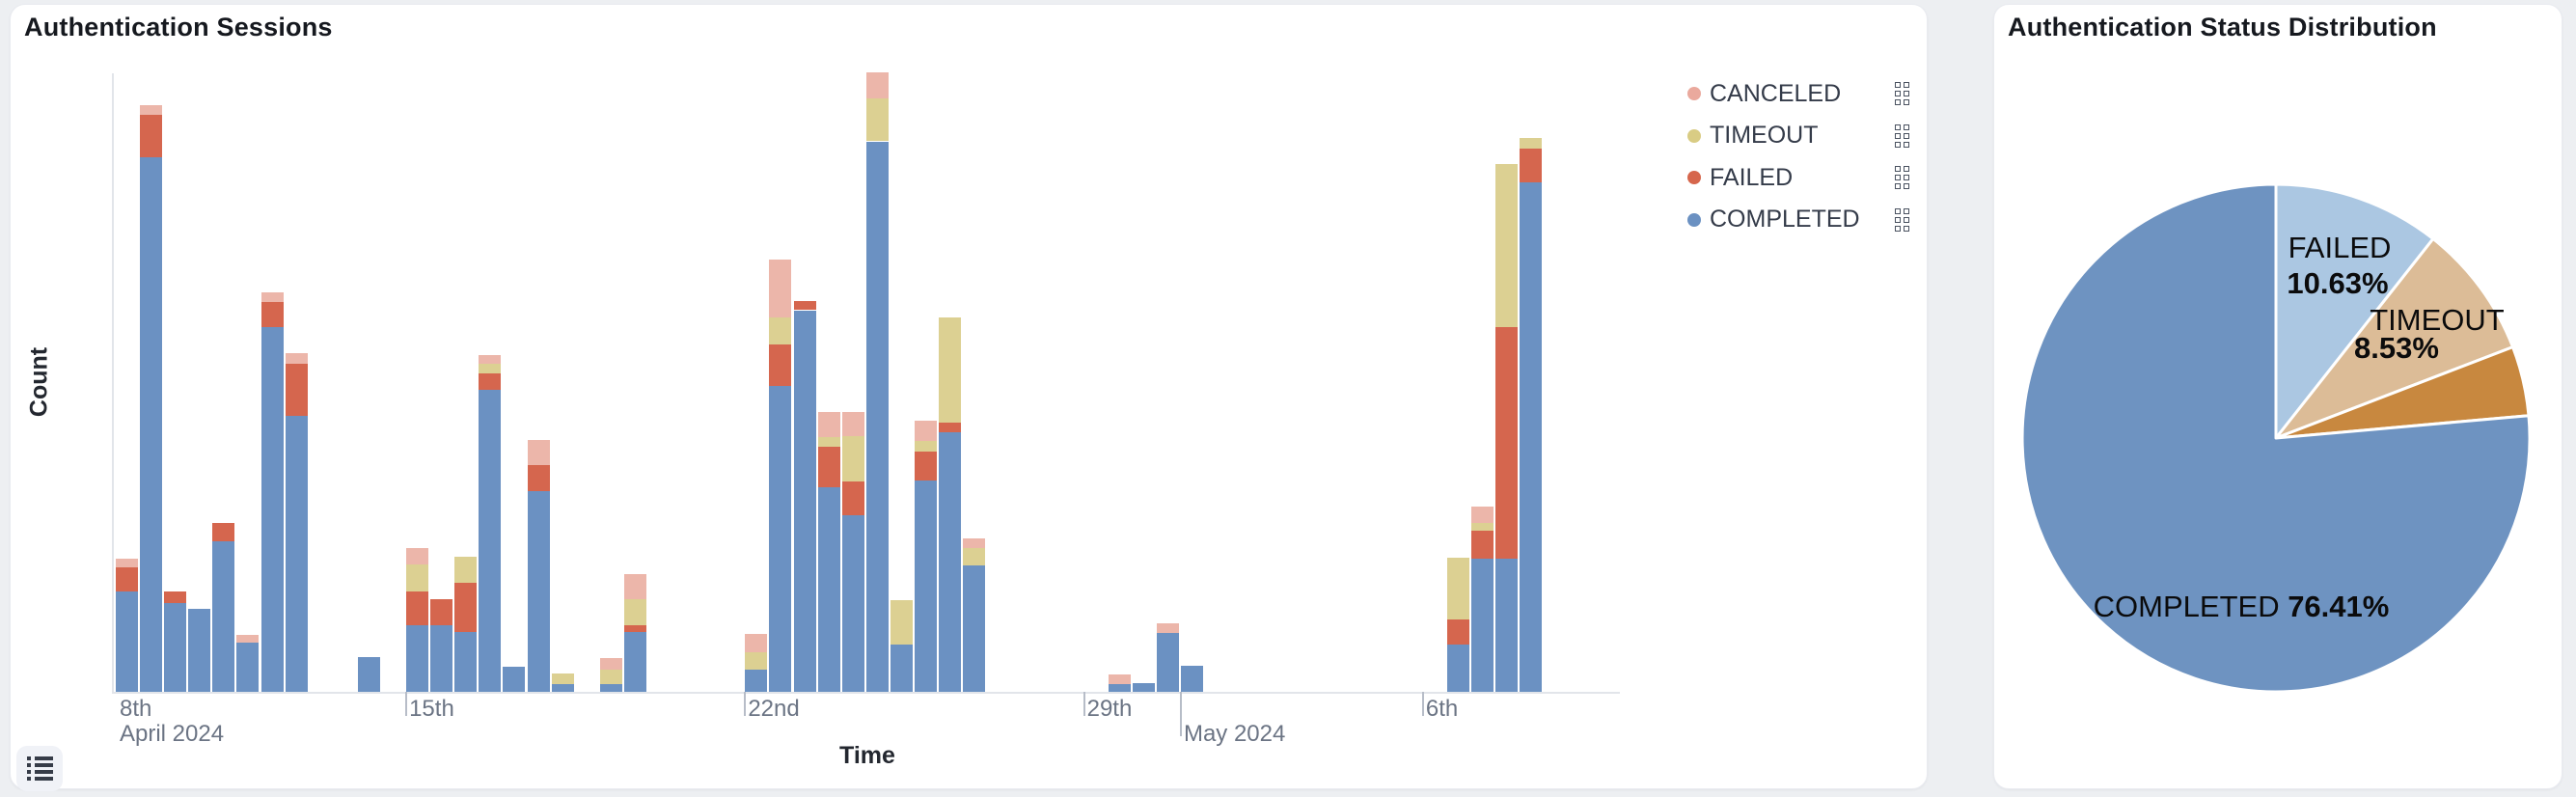  I want to click on pie-slice-timeout, so click(2394, 338).